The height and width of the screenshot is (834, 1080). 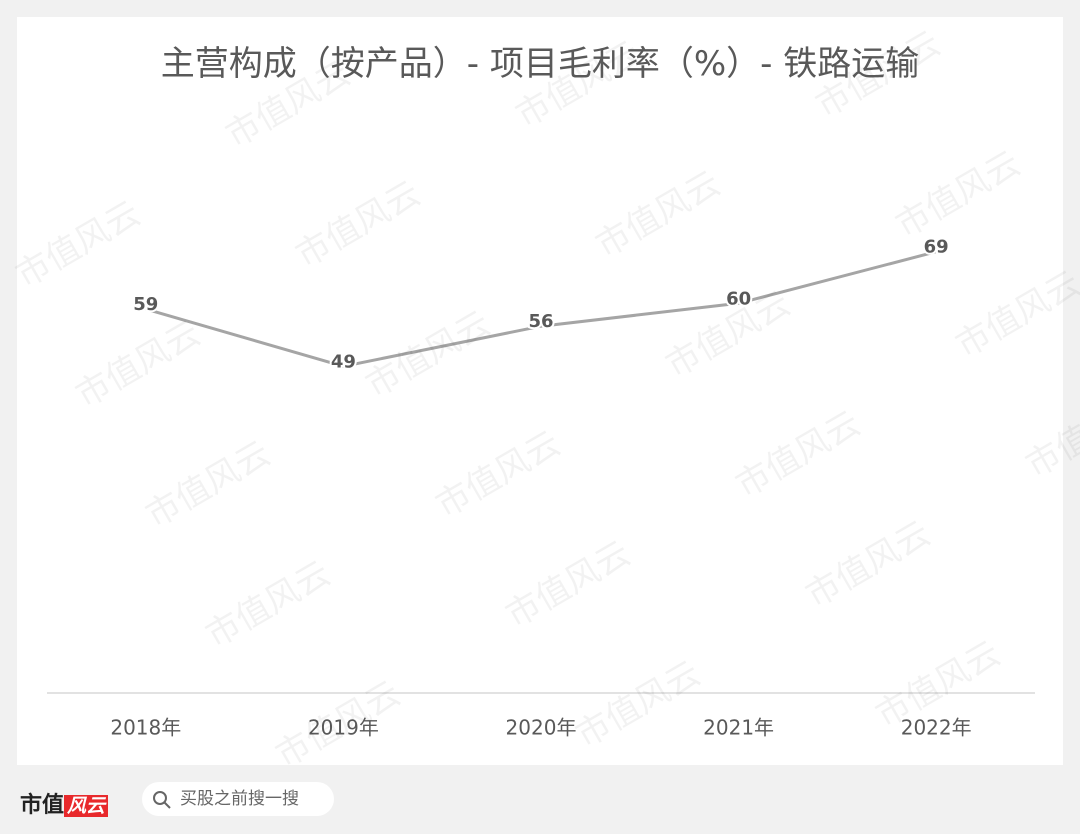 I want to click on search-box: 买股之前搜一搜, so click(x=238, y=799).